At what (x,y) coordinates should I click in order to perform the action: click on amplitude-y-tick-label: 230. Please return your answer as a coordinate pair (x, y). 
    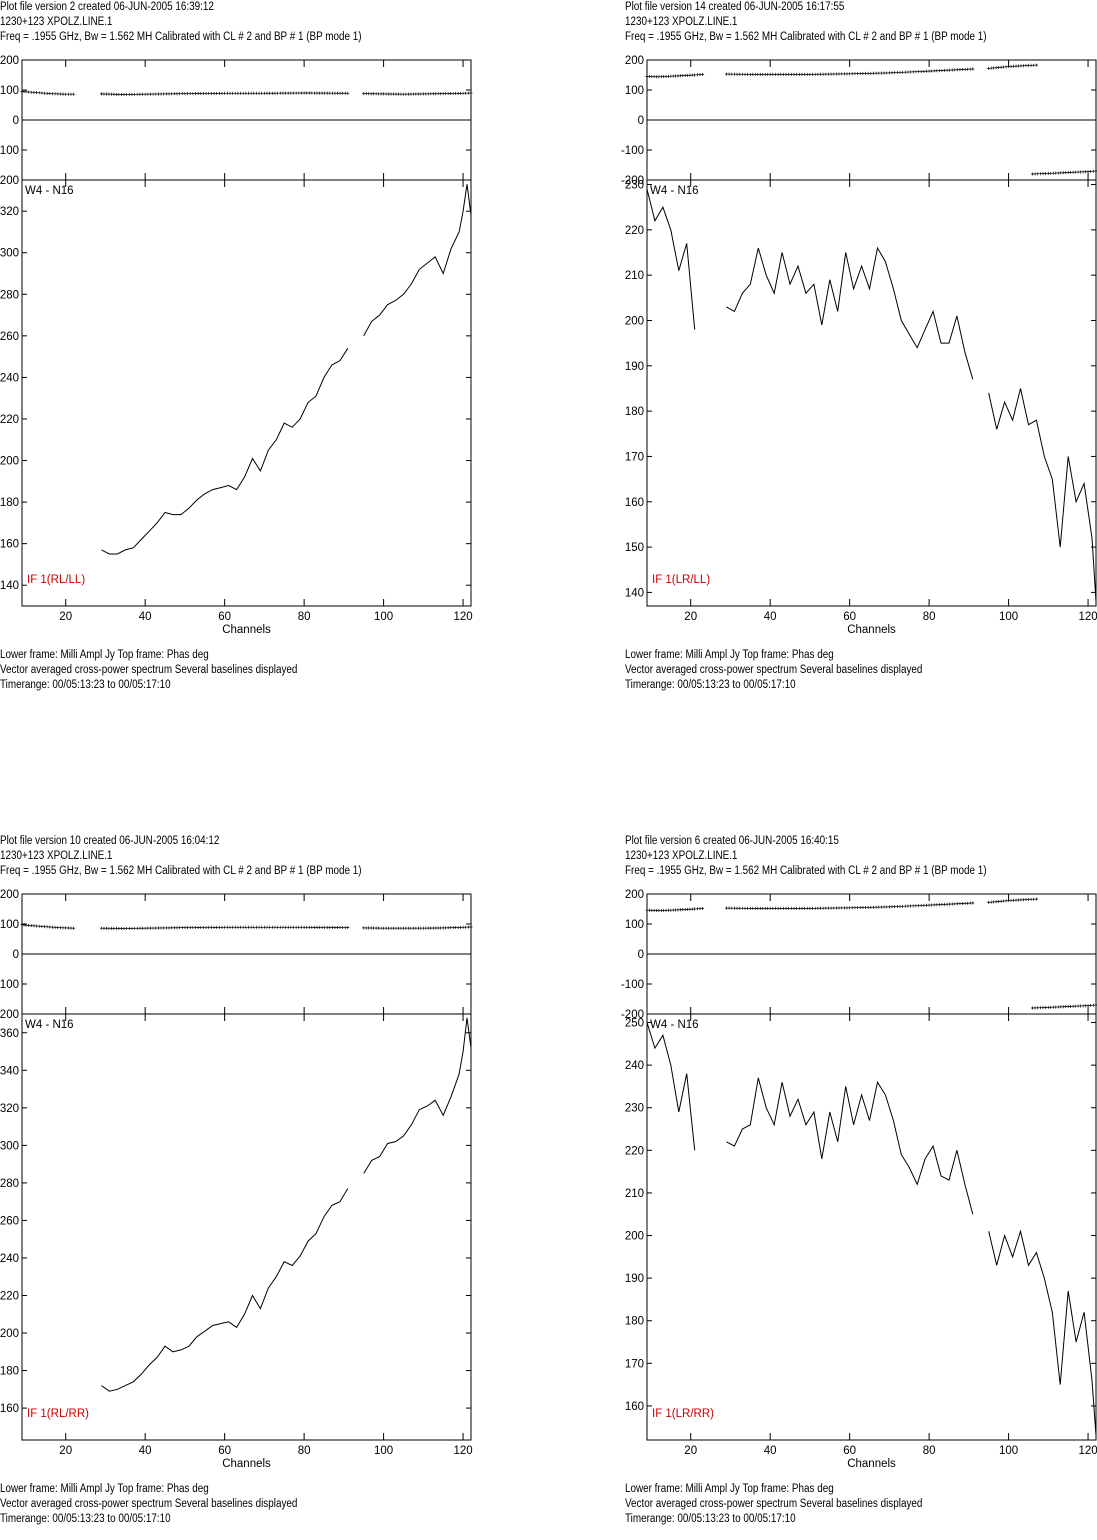
    Looking at the image, I should click on (634, 186).